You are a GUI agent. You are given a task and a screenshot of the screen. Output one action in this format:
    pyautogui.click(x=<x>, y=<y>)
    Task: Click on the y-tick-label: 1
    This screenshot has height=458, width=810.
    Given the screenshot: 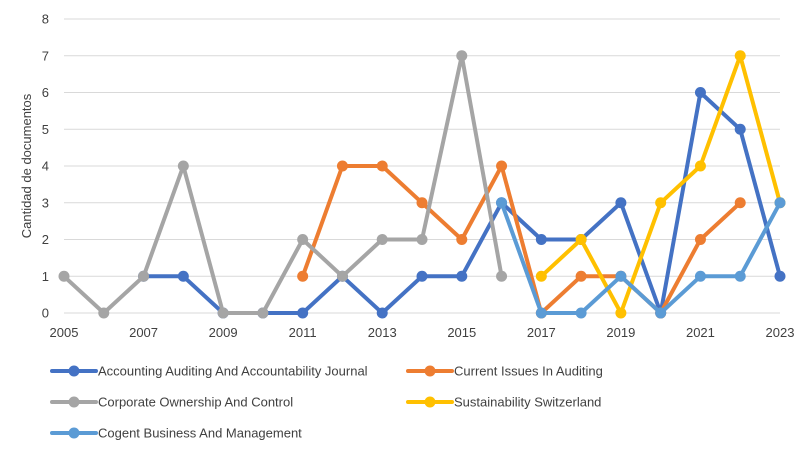 What is the action you would take?
    pyautogui.click(x=45, y=276)
    